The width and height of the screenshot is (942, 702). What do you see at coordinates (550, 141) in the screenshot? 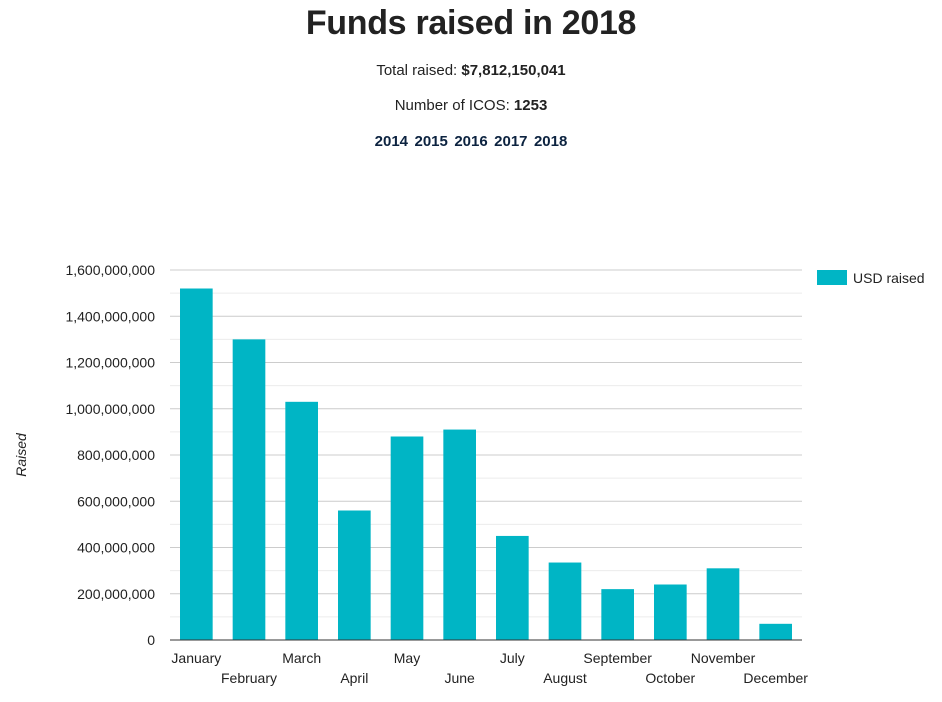
I see `year-link-2018: 2018` at bounding box center [550, 141].